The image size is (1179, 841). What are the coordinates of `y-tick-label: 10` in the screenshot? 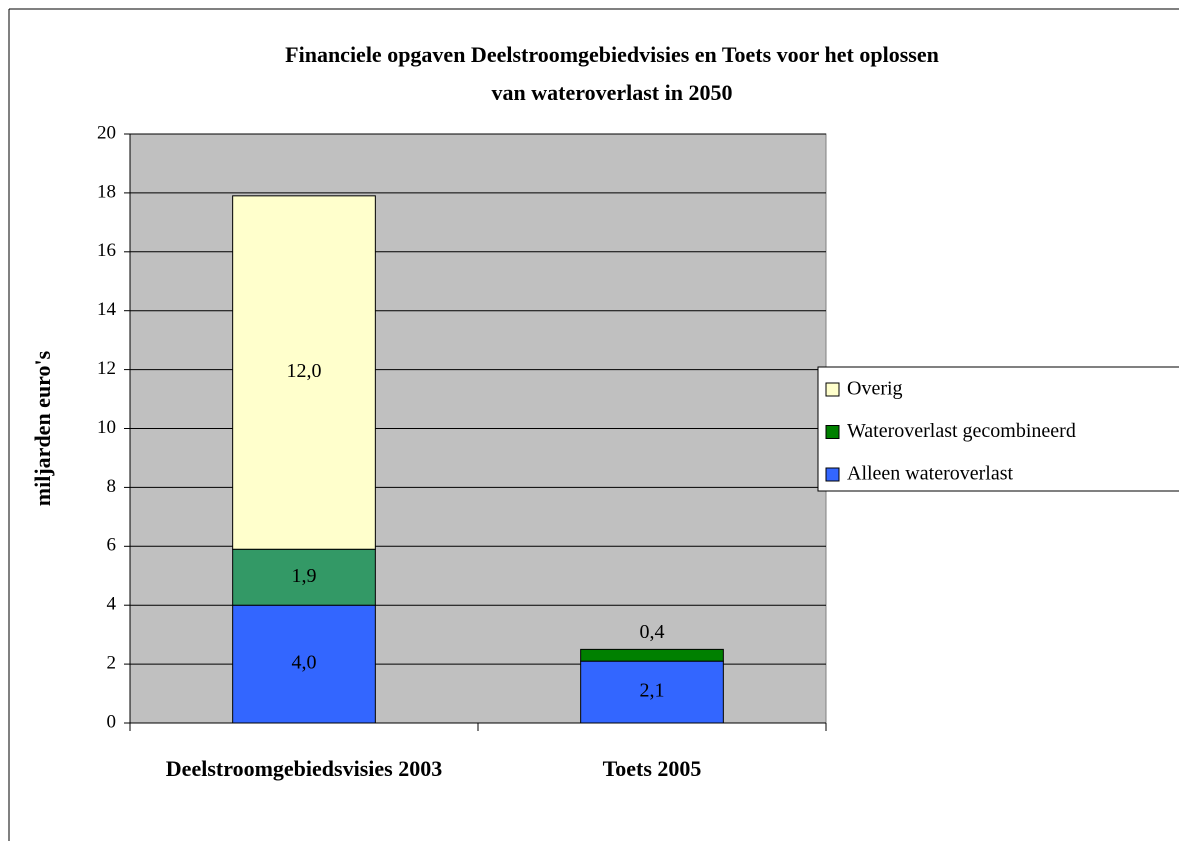 It's located at (106, 427).